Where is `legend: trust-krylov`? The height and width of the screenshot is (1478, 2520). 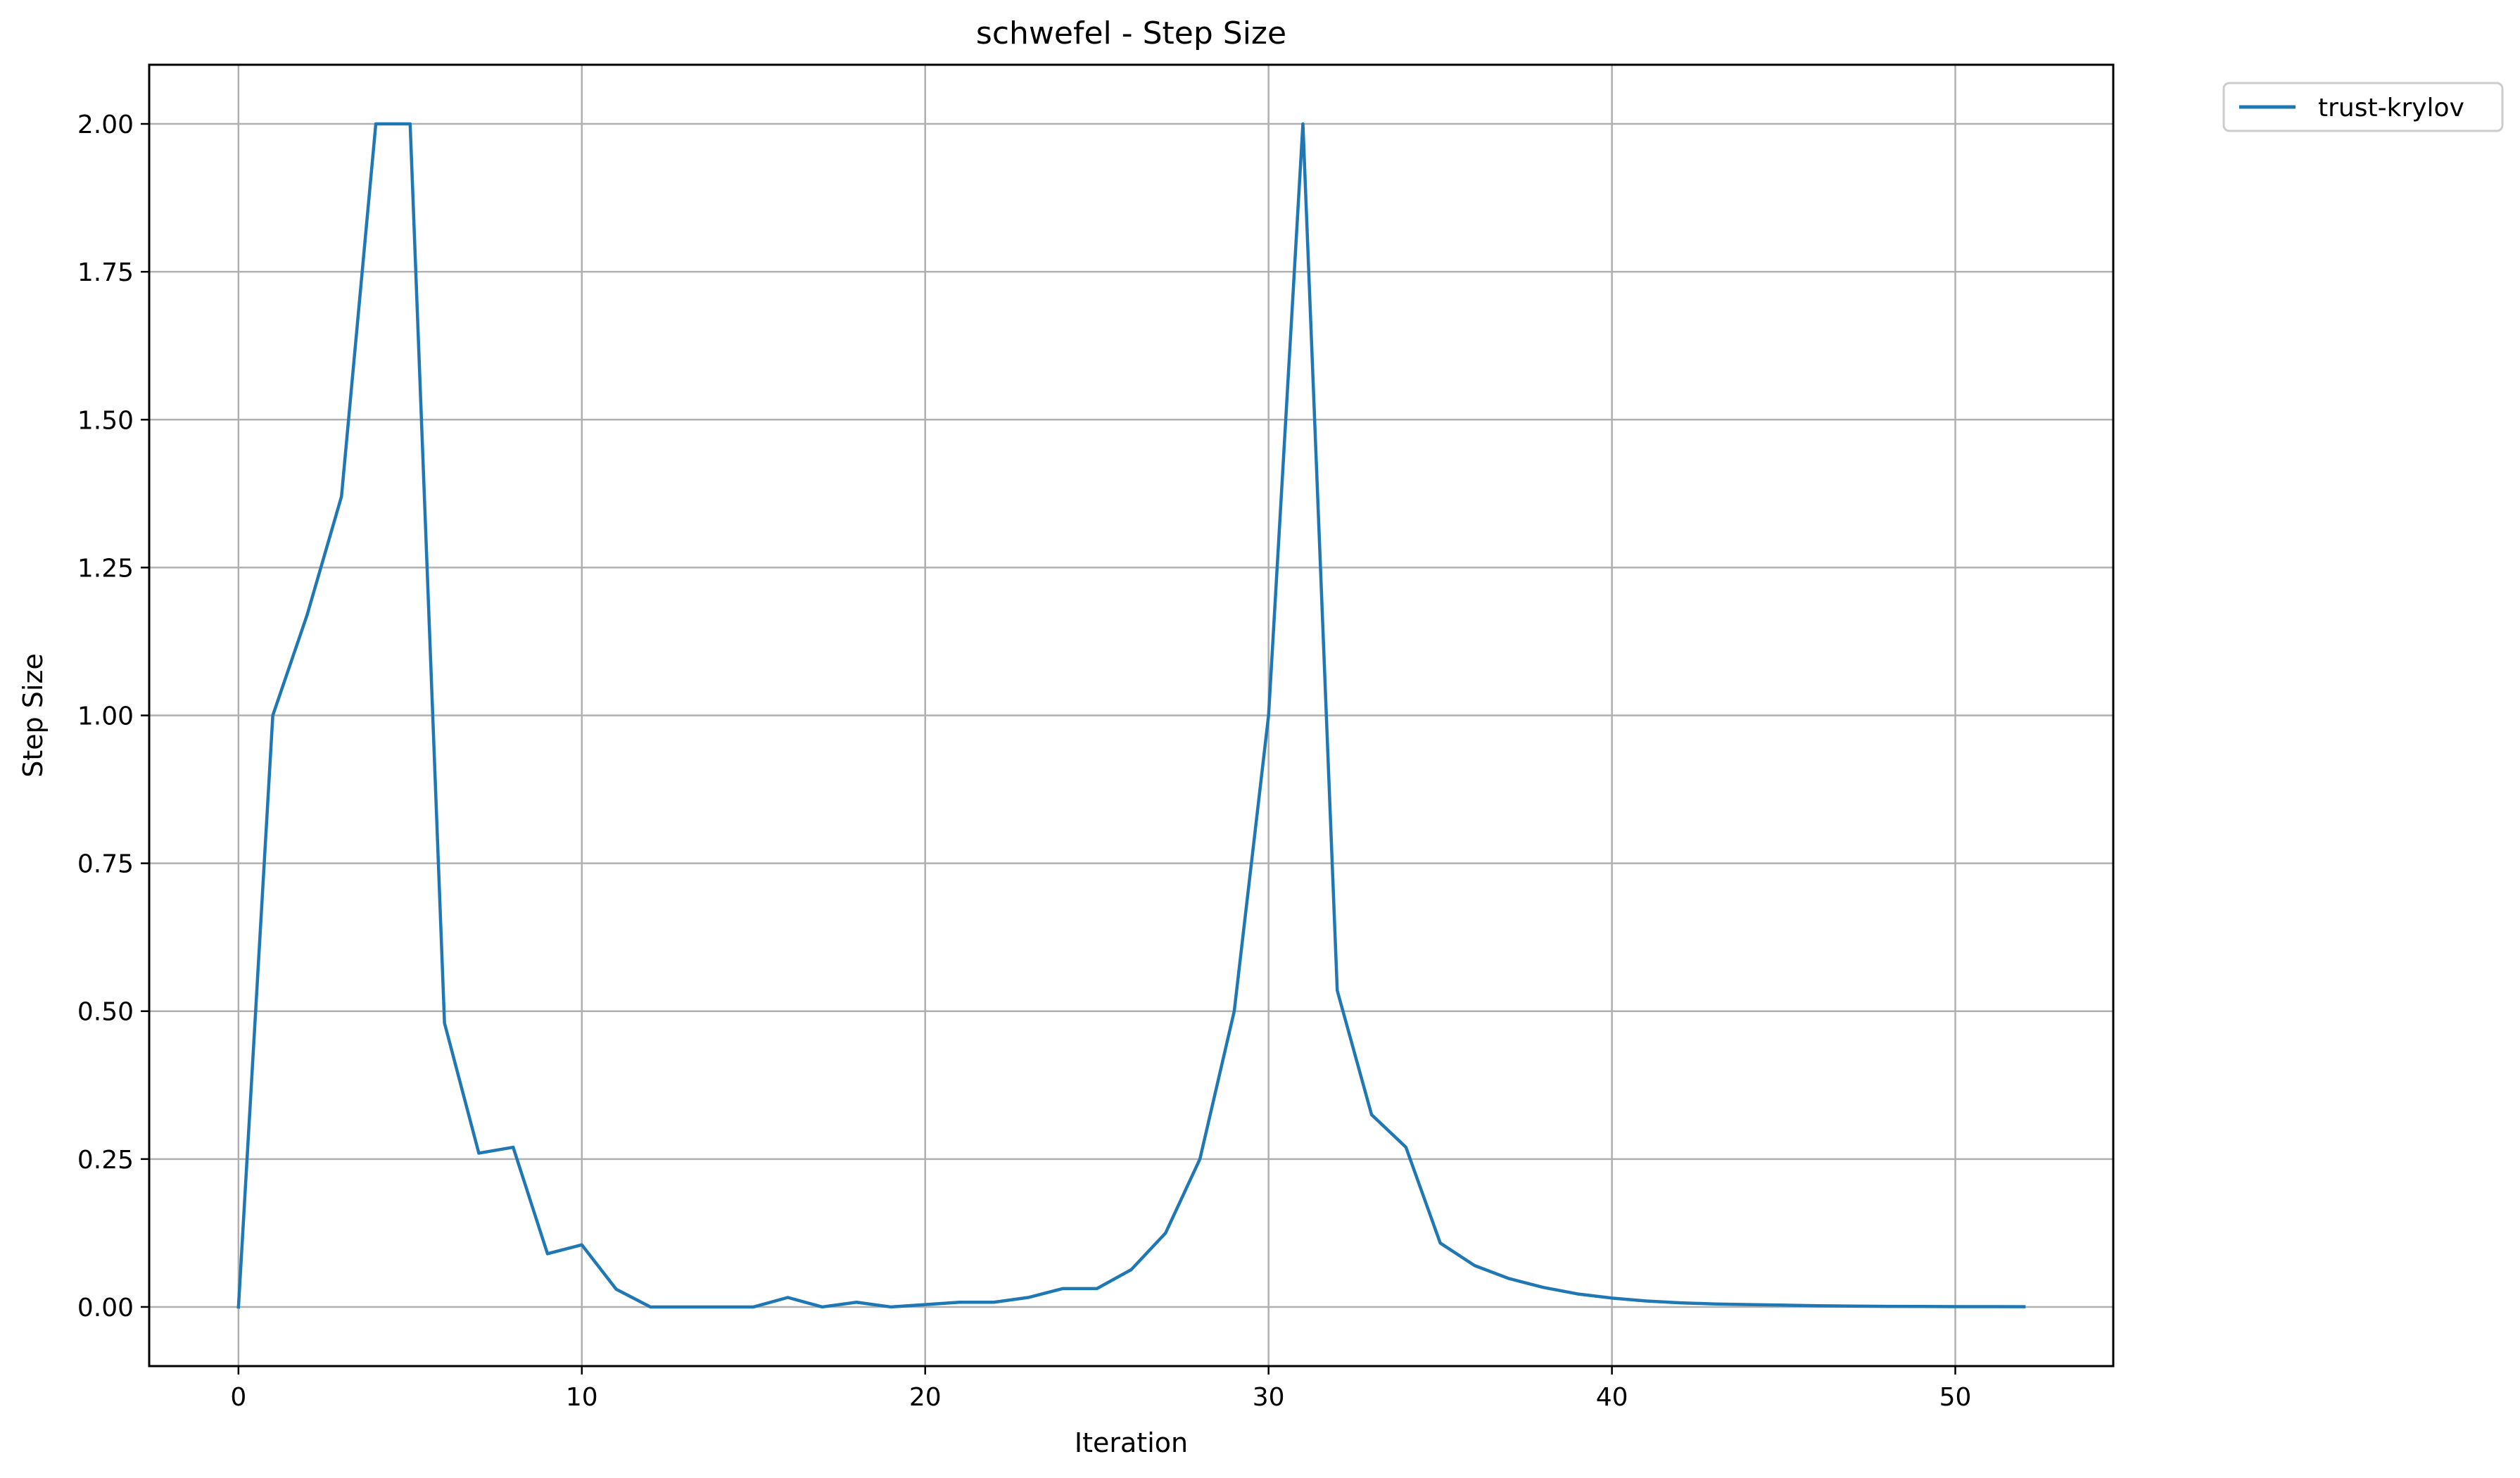
legend: trust-krylov is located at coordinates (2363, 107).